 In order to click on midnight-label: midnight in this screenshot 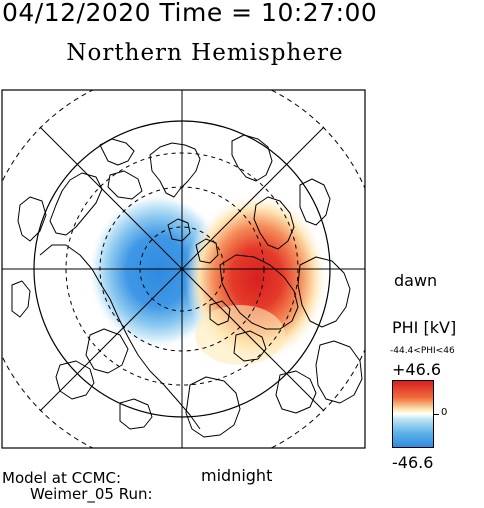, I will do `click(237, 475)`.